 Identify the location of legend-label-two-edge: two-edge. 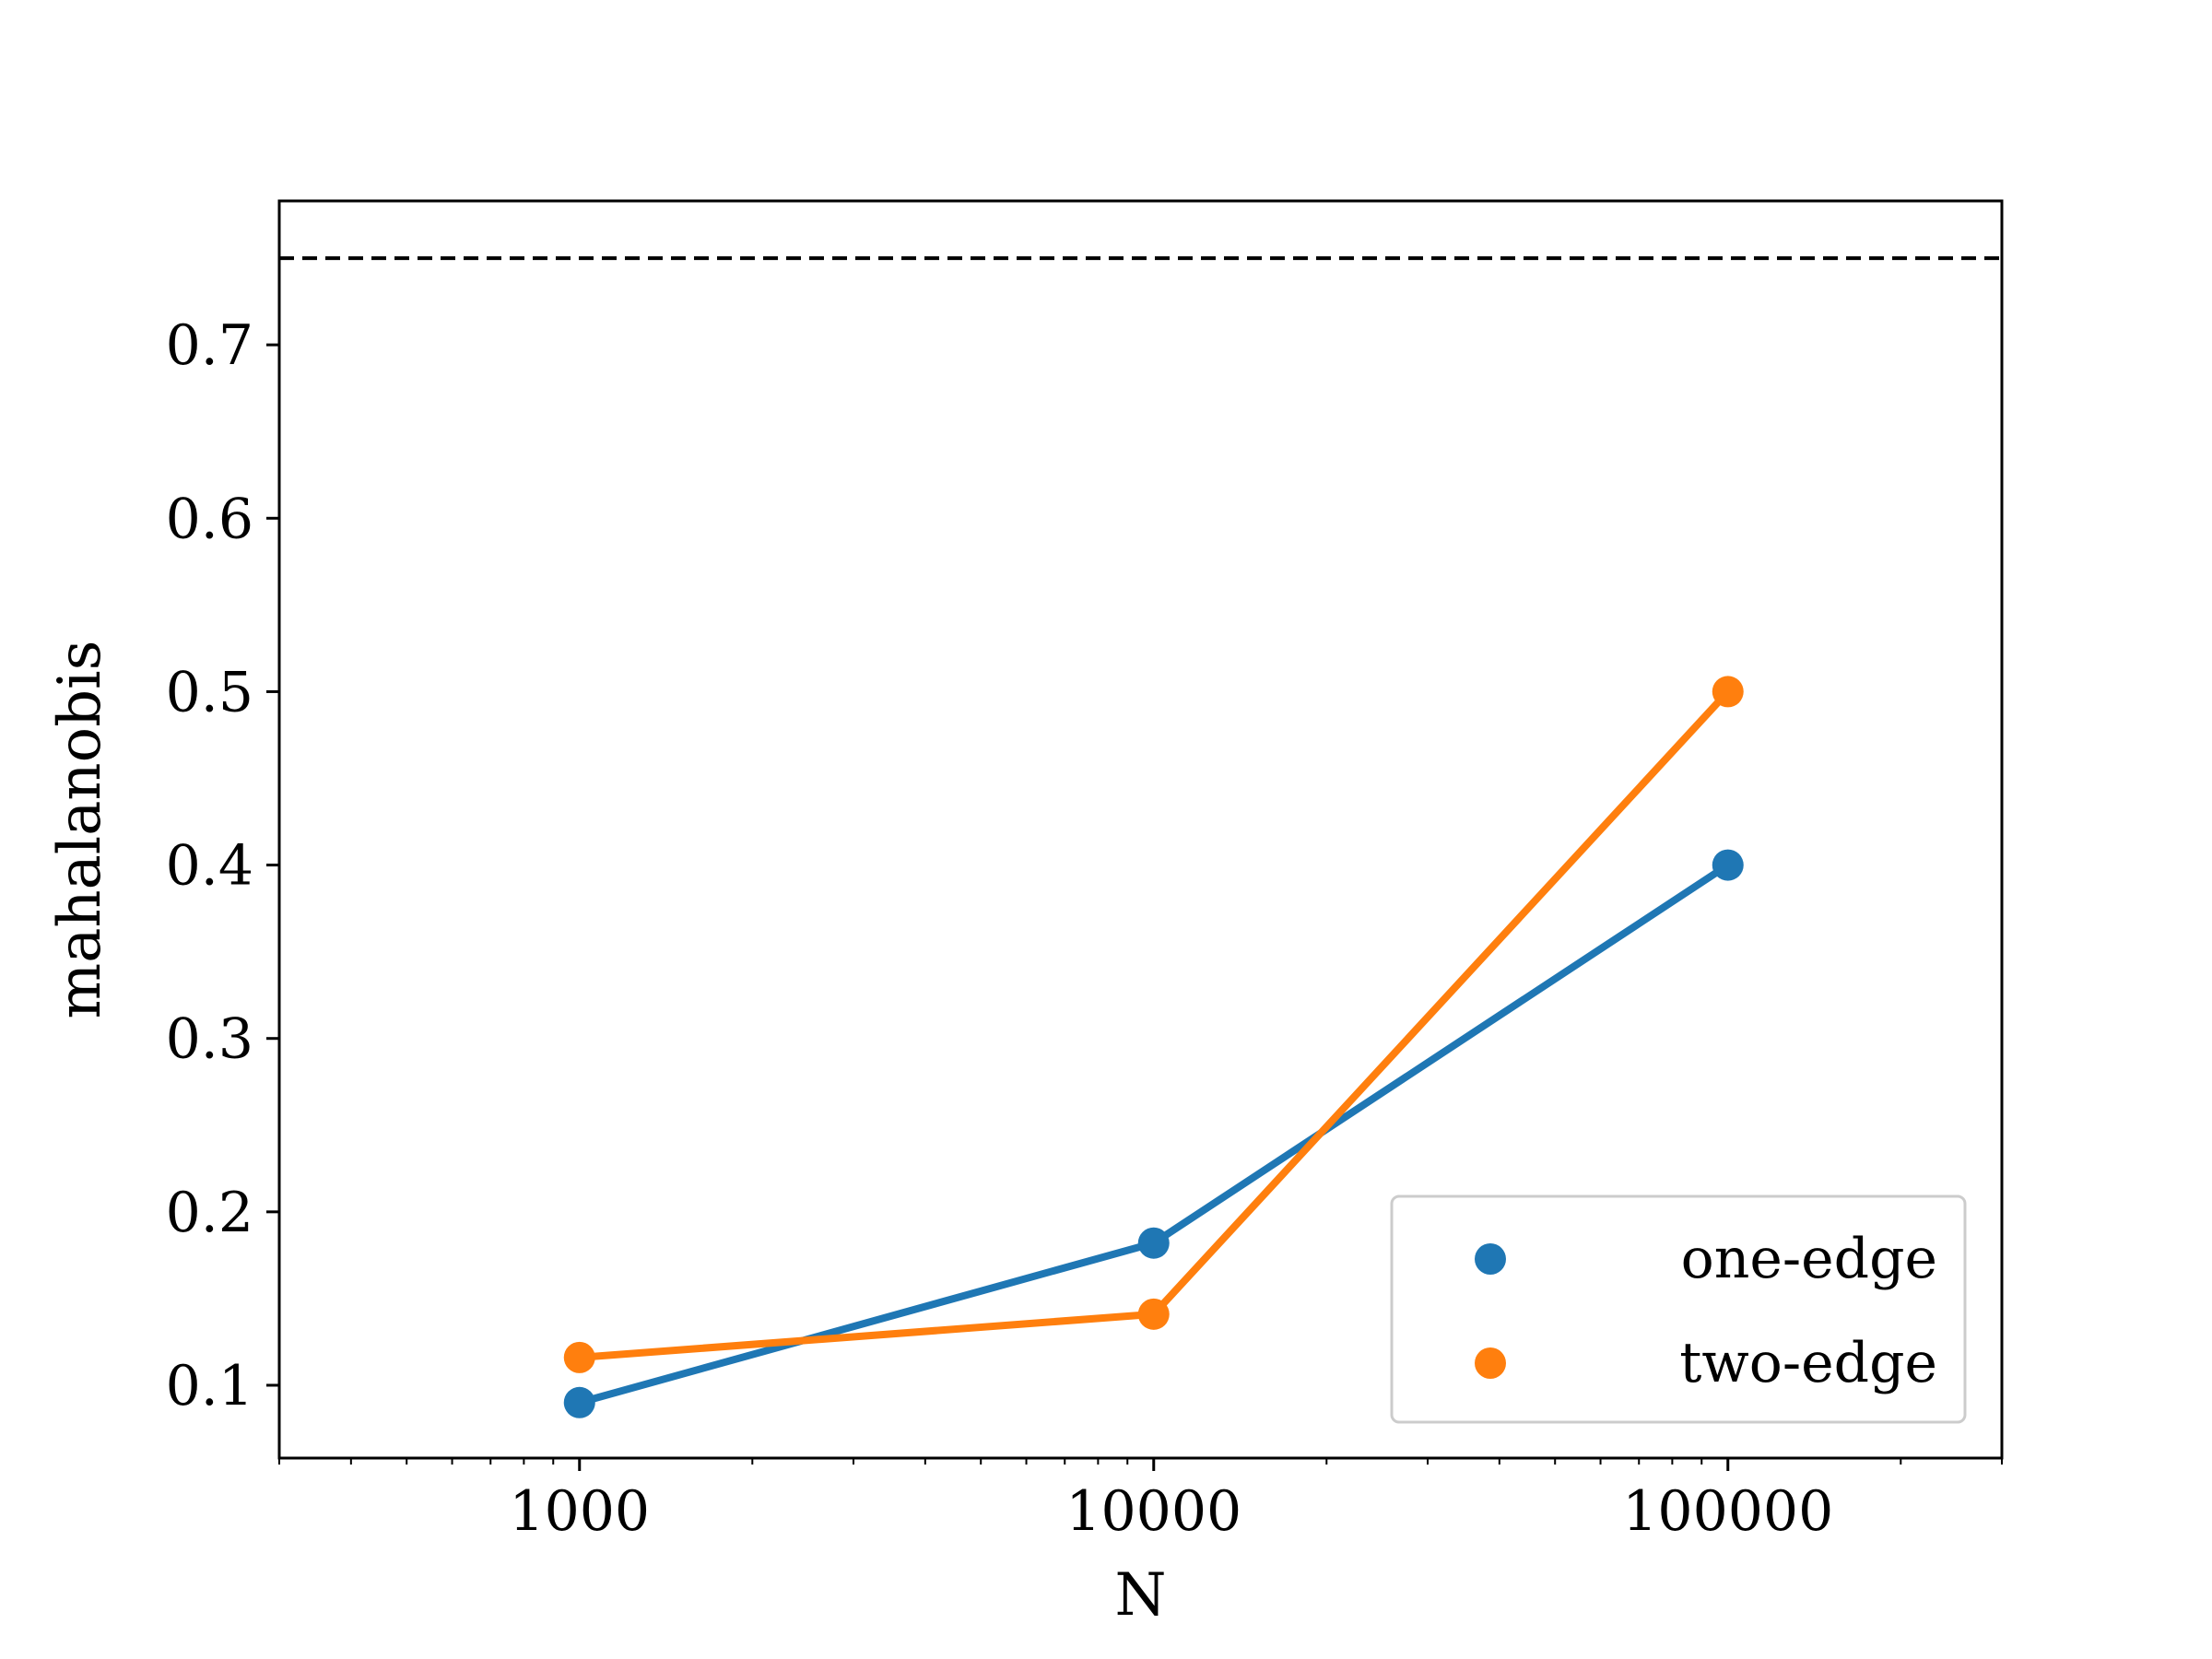
(1808, 1363).